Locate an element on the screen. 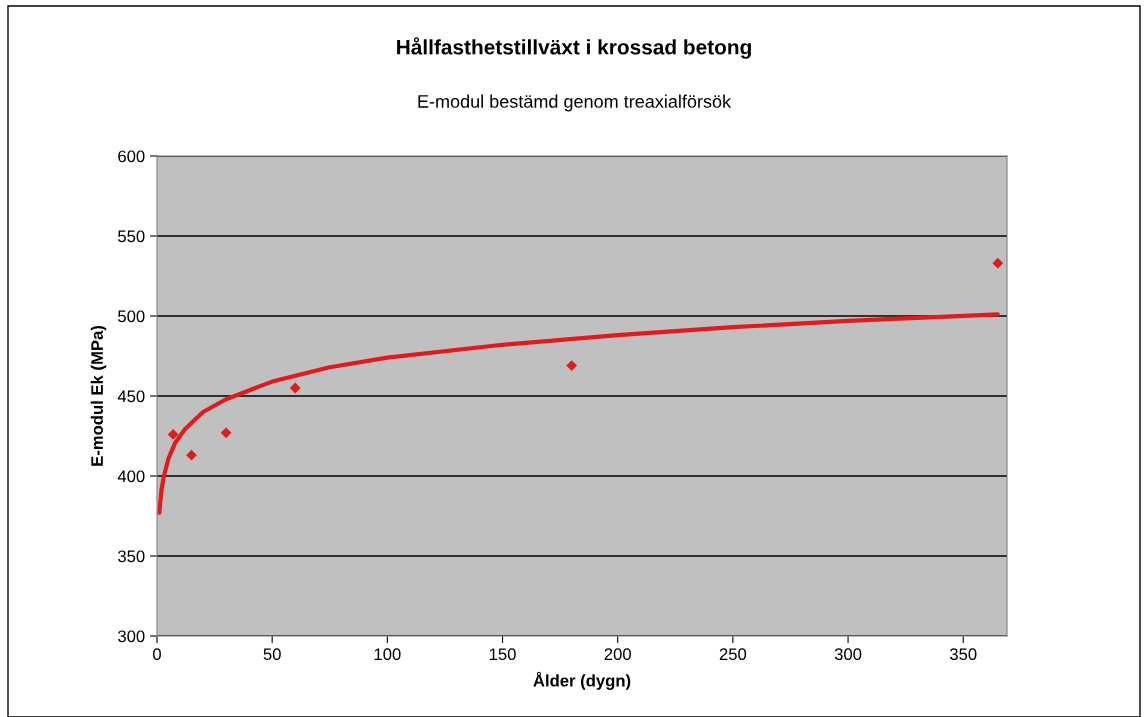 The width and height of the screenshot is (1148, 717). x-axis-title: Ålder (dygn) is located at coordinates (582, 680).